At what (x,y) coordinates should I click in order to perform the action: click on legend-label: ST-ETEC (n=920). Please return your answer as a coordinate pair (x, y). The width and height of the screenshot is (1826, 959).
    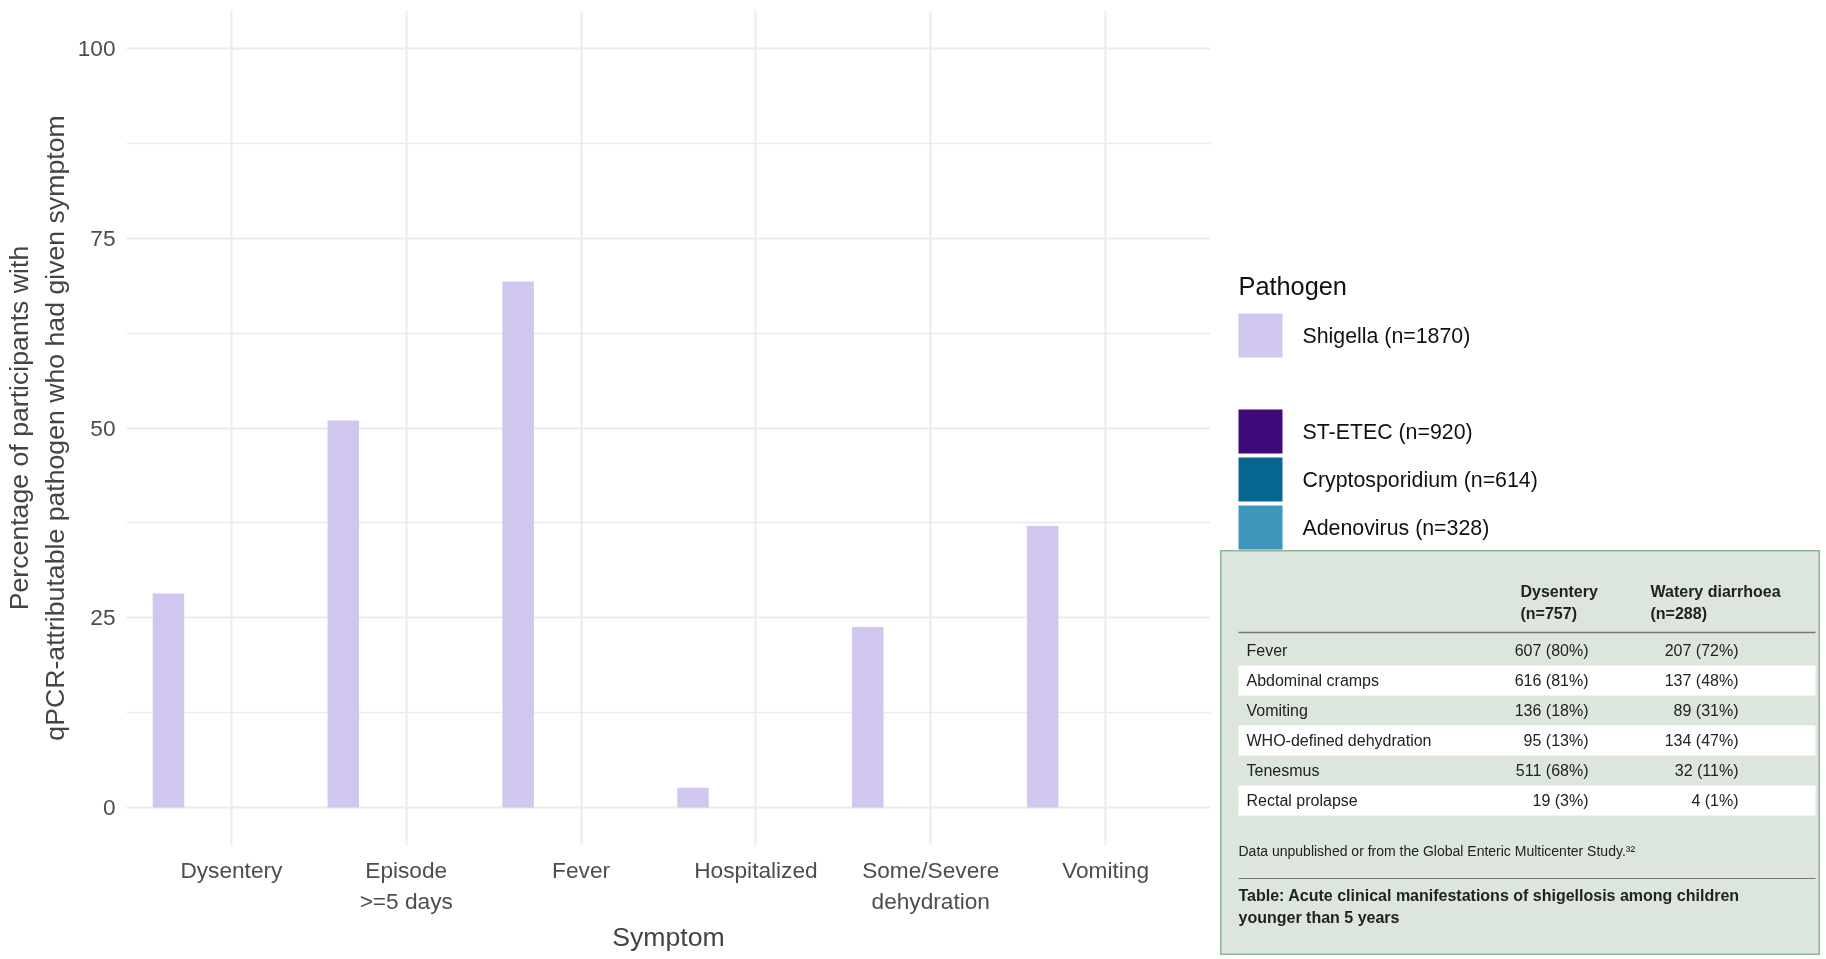
    Looking at the image, I should click on (1387, 431).